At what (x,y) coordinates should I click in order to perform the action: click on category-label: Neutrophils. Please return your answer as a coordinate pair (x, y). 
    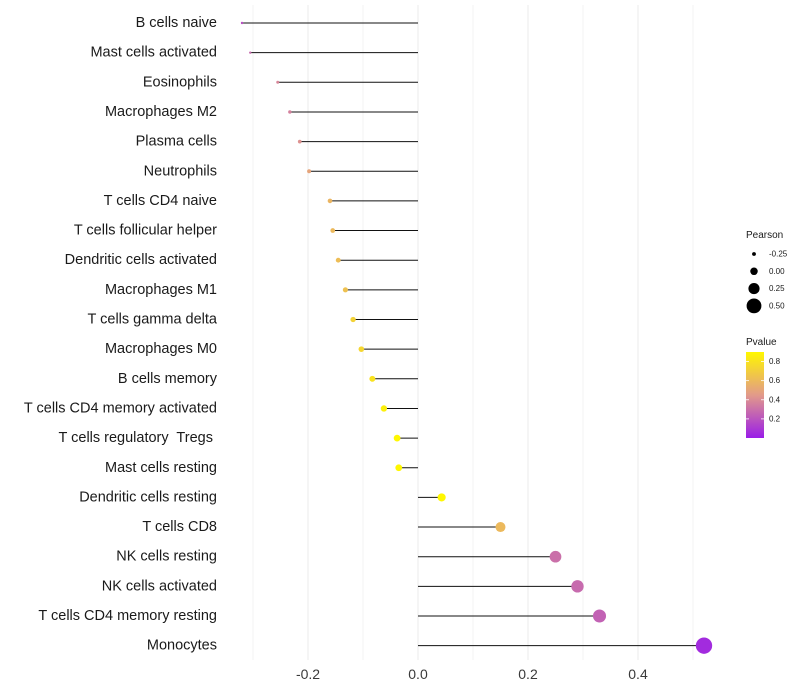
    Looking at the image, I should click on (180, 171).